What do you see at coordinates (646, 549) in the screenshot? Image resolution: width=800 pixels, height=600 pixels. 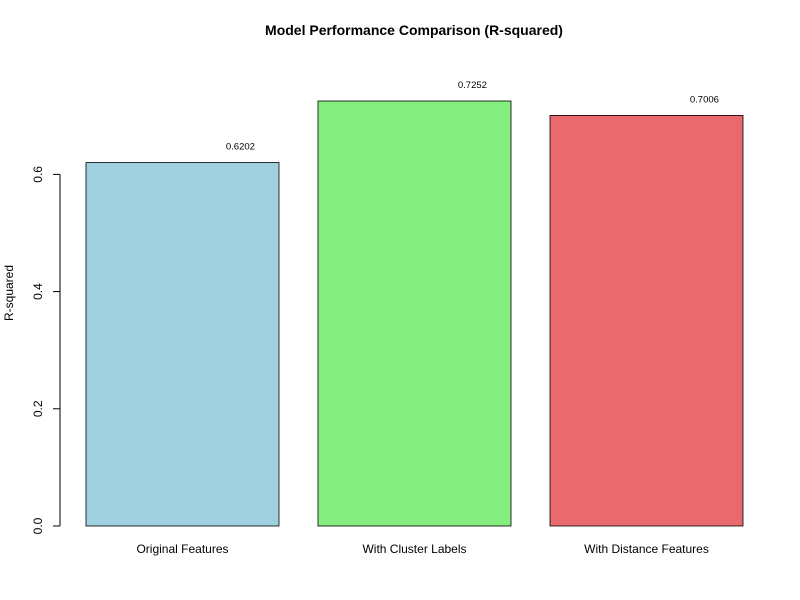 I see `category-label: With Distance Features` at bounding box center [646, 549].